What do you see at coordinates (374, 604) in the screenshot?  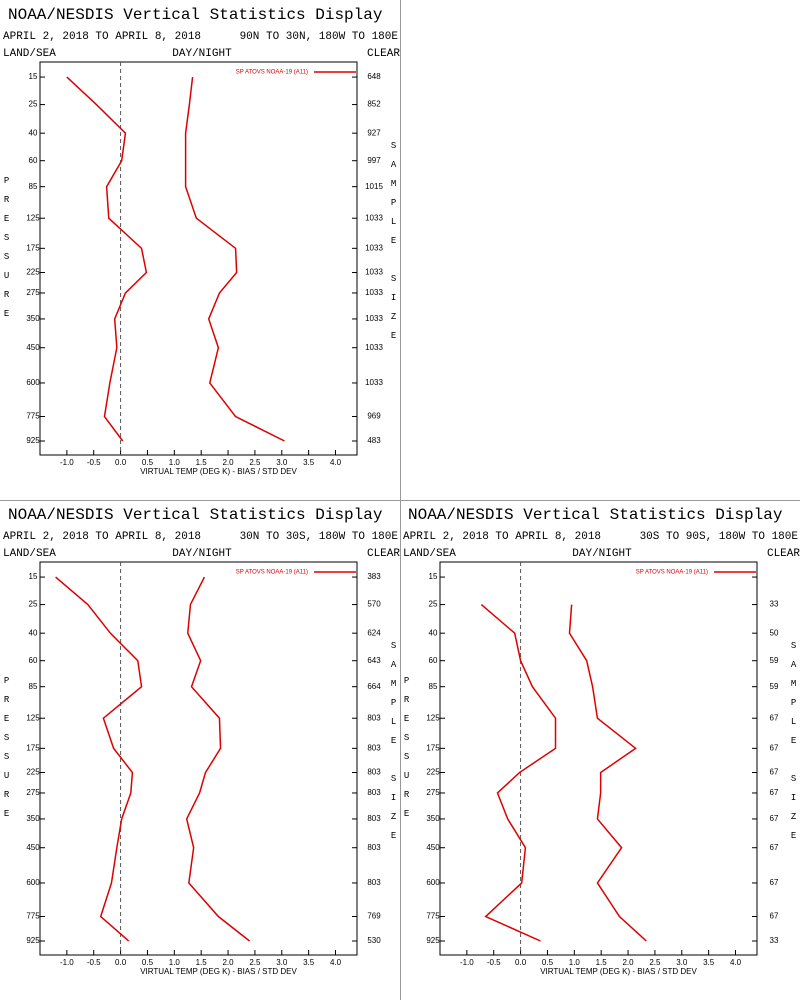 I see `sample-size: 570` at bounding box center [374, 604].